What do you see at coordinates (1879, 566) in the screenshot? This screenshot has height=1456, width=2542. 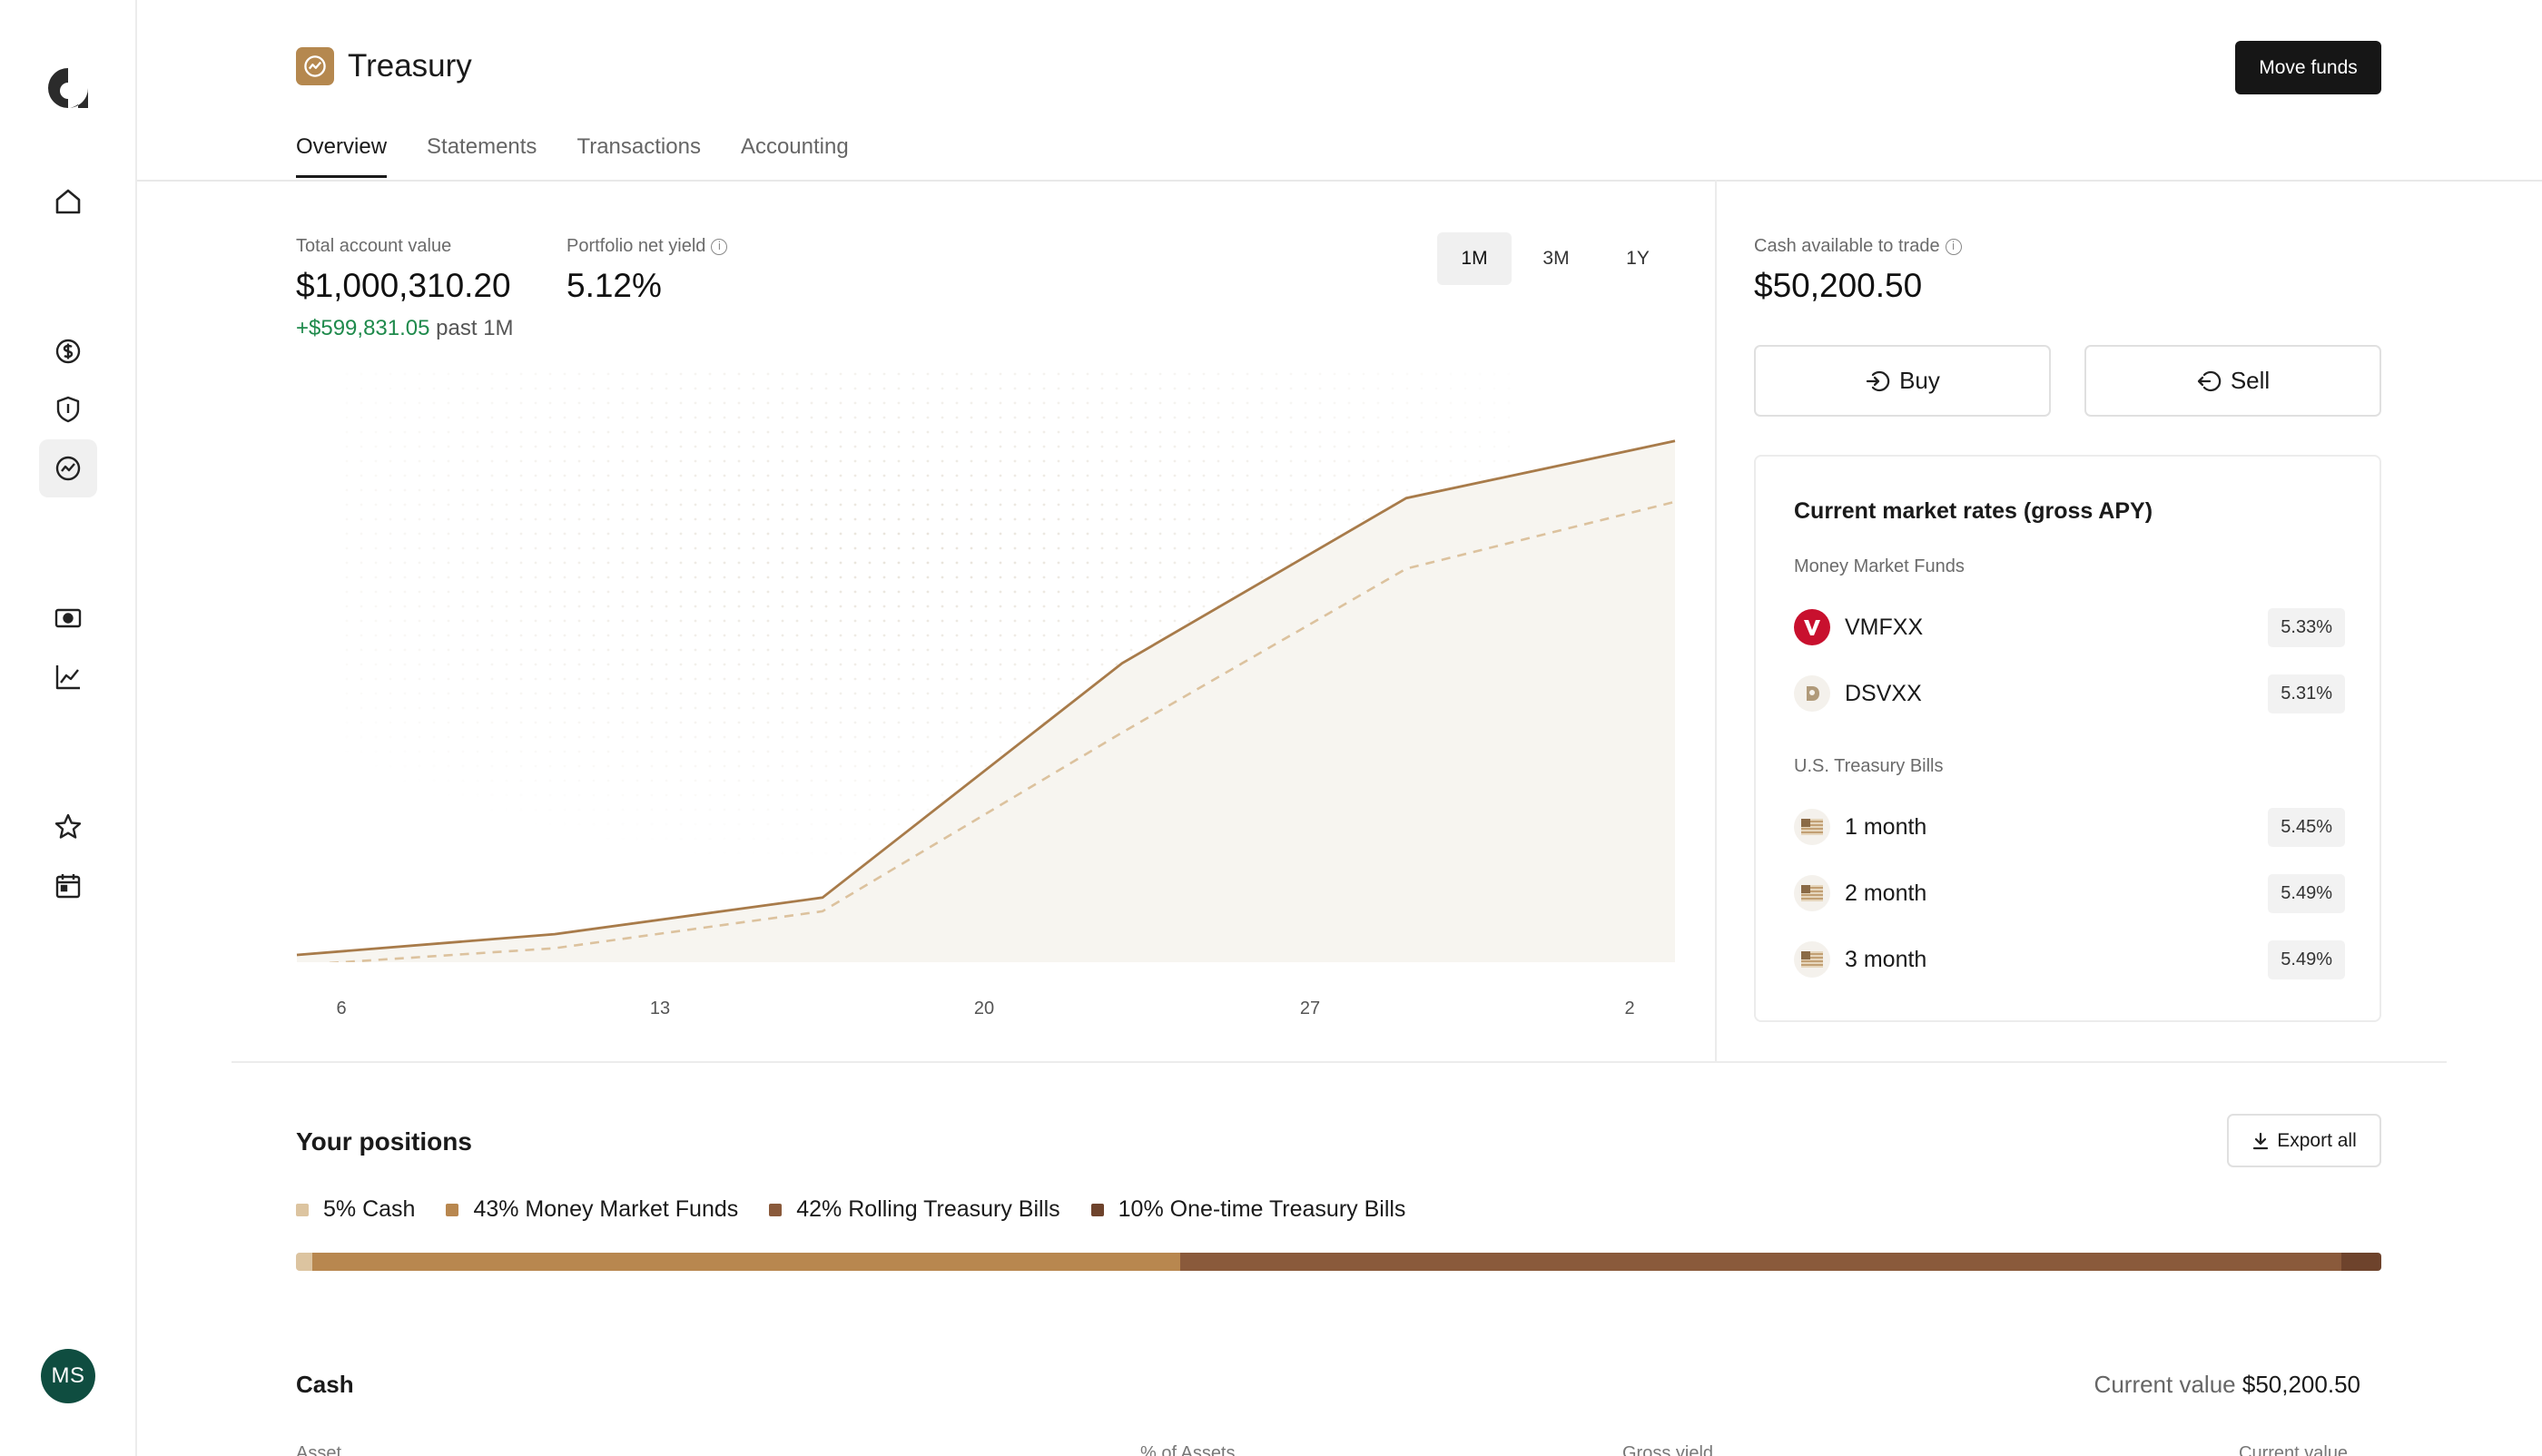 I see `mmf-group-label: Money Market Funds` at bounding box center [1879, 566].